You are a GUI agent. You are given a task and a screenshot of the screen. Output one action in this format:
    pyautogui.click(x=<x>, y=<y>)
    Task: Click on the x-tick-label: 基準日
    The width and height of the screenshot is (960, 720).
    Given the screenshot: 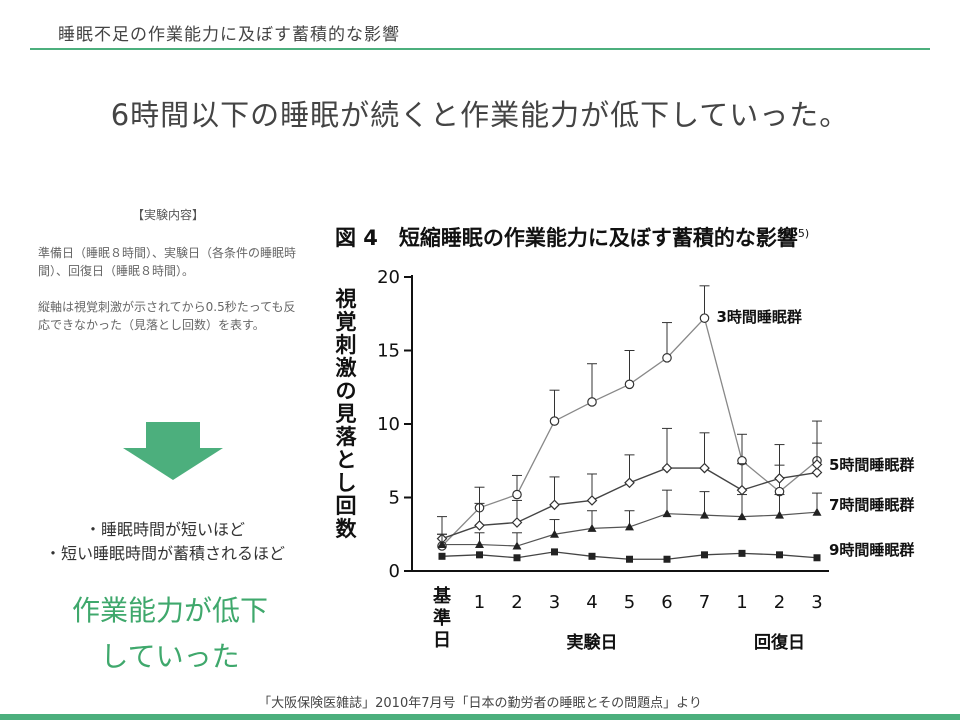 What is the action you would take?
    pyautogui.click(x=442, y=618)
    